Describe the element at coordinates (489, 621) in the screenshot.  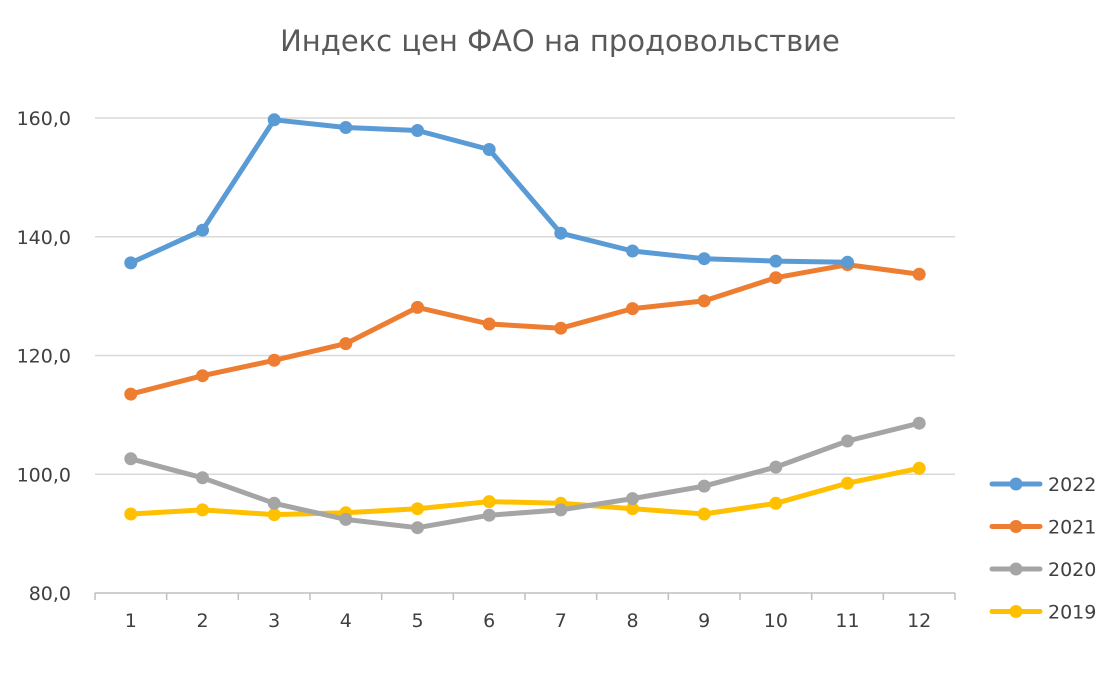
I see `x-tick-label: 6` at that location.